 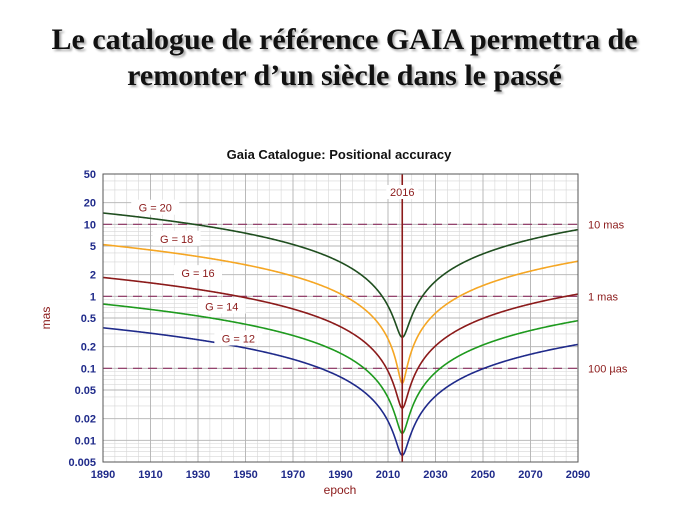 What do you see at coordinates (90, 225) in the screenshot?
I see `y-tick-label: 10` at bounding box center [90, 225].